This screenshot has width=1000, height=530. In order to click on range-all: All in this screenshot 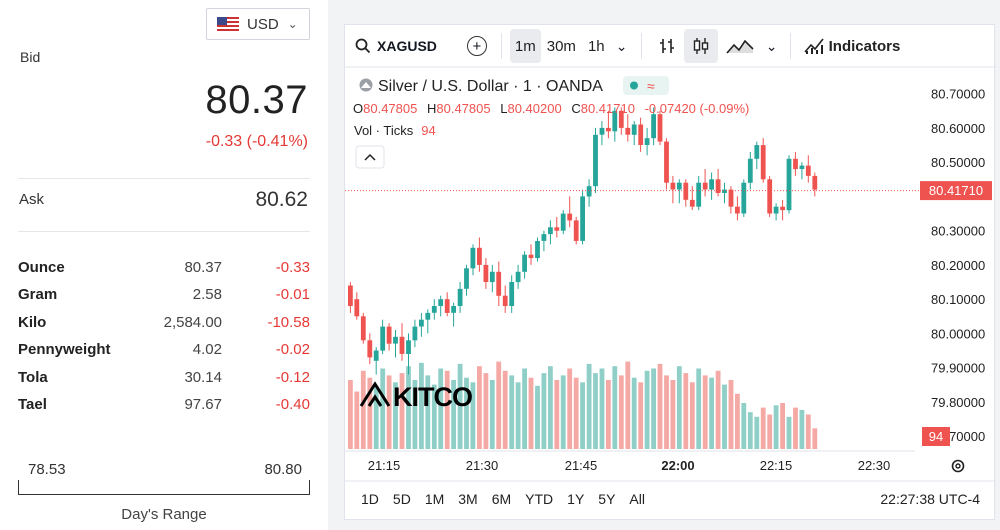, I will do `click(637, 499)`.